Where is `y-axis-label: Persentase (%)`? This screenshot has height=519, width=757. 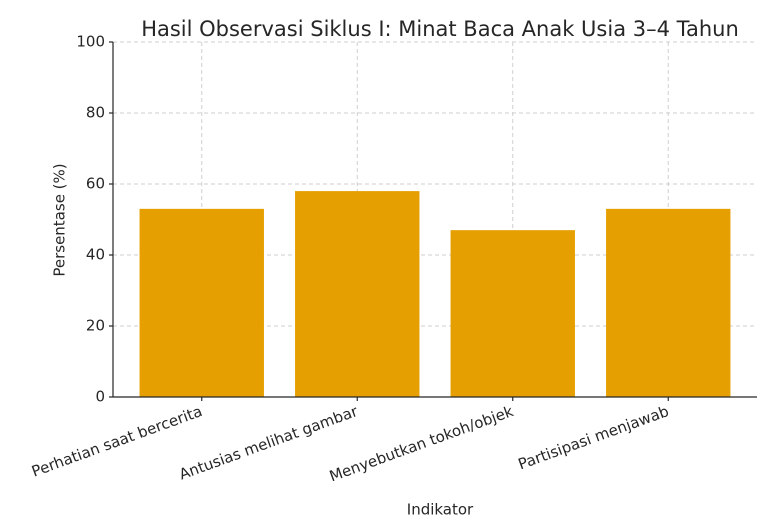 y-axis-label: Persentase (%) is located at coordinates (60, 219).